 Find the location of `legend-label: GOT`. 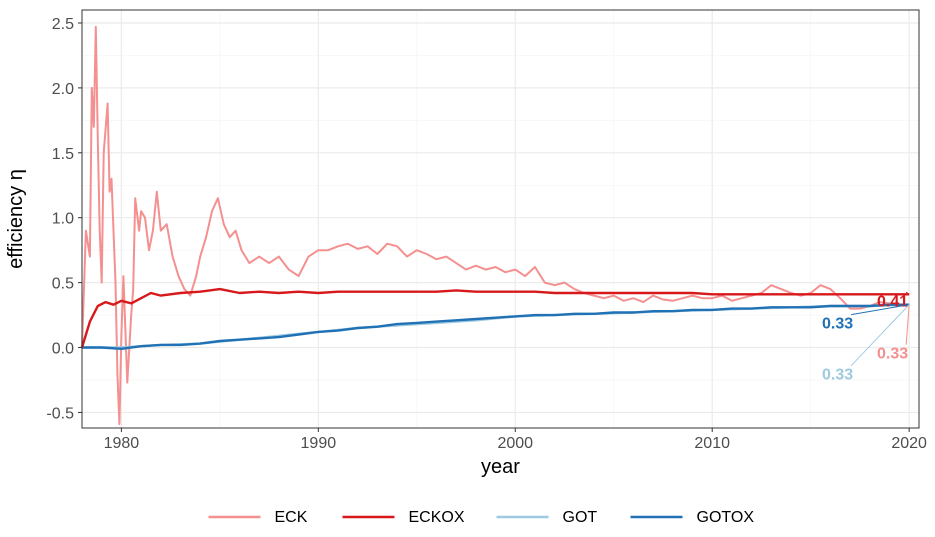

legend-label: GOT is located at coordinates (580, 517).